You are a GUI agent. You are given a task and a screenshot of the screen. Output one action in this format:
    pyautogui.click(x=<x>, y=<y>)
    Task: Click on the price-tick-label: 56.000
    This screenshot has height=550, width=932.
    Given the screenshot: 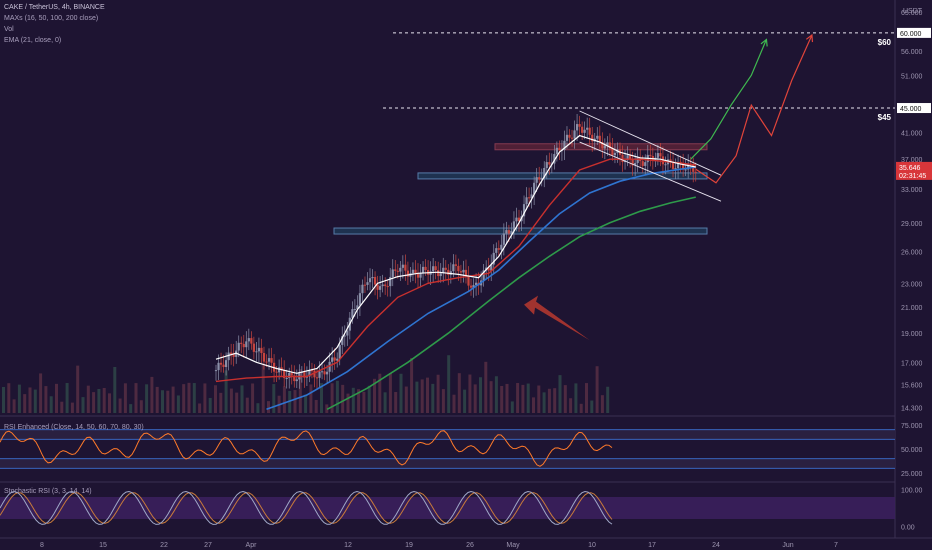 What is the action you would take?
    pyautogui.click(x=912, y=52)
    